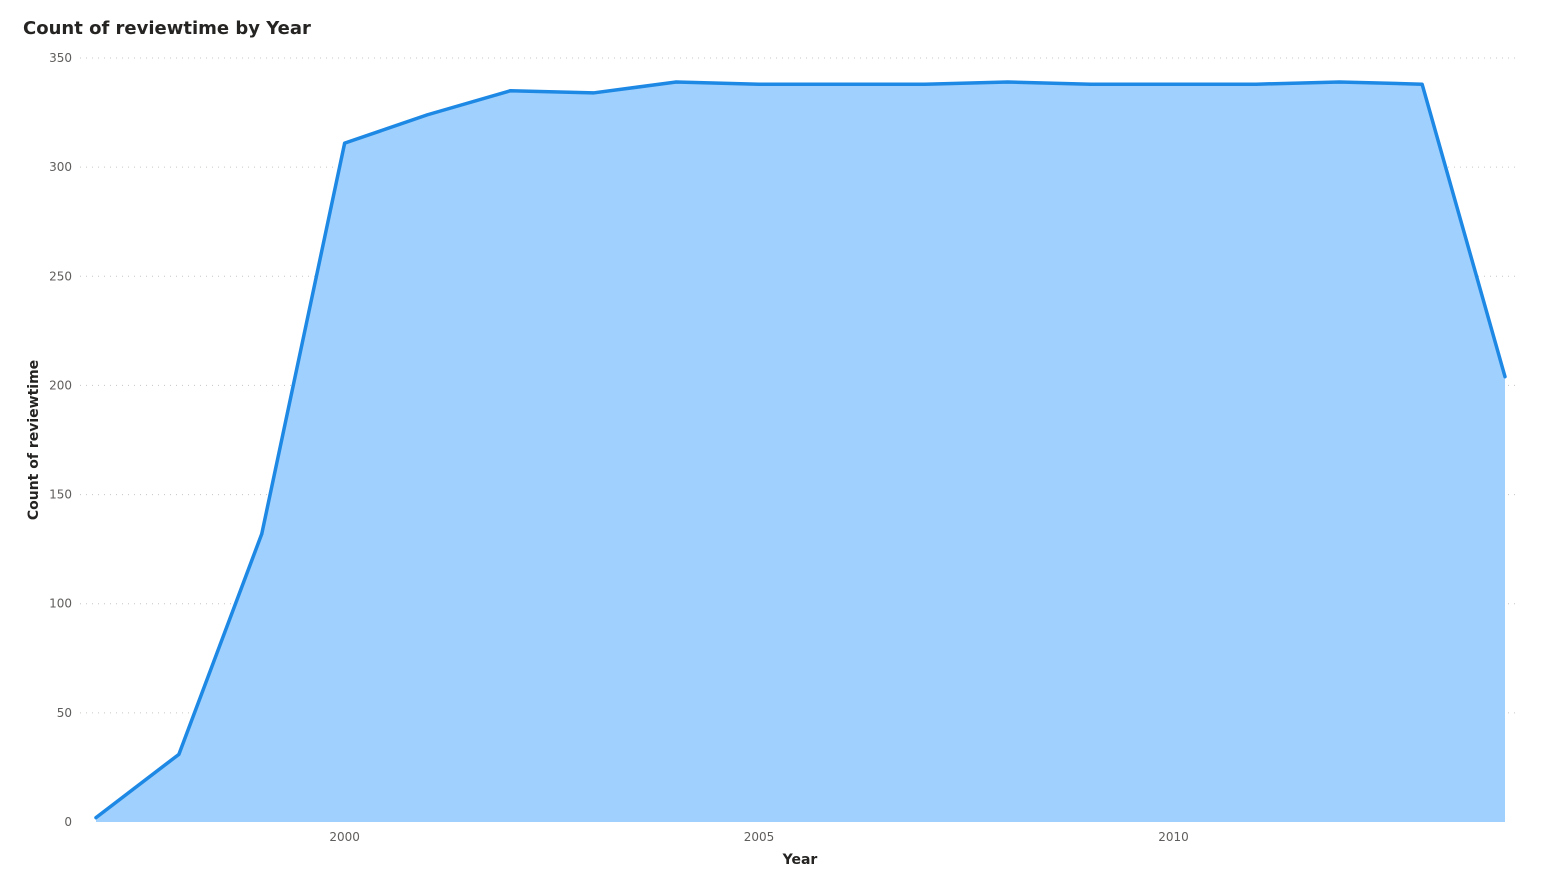  I want to click on data-point-1998, so click(179, 754).